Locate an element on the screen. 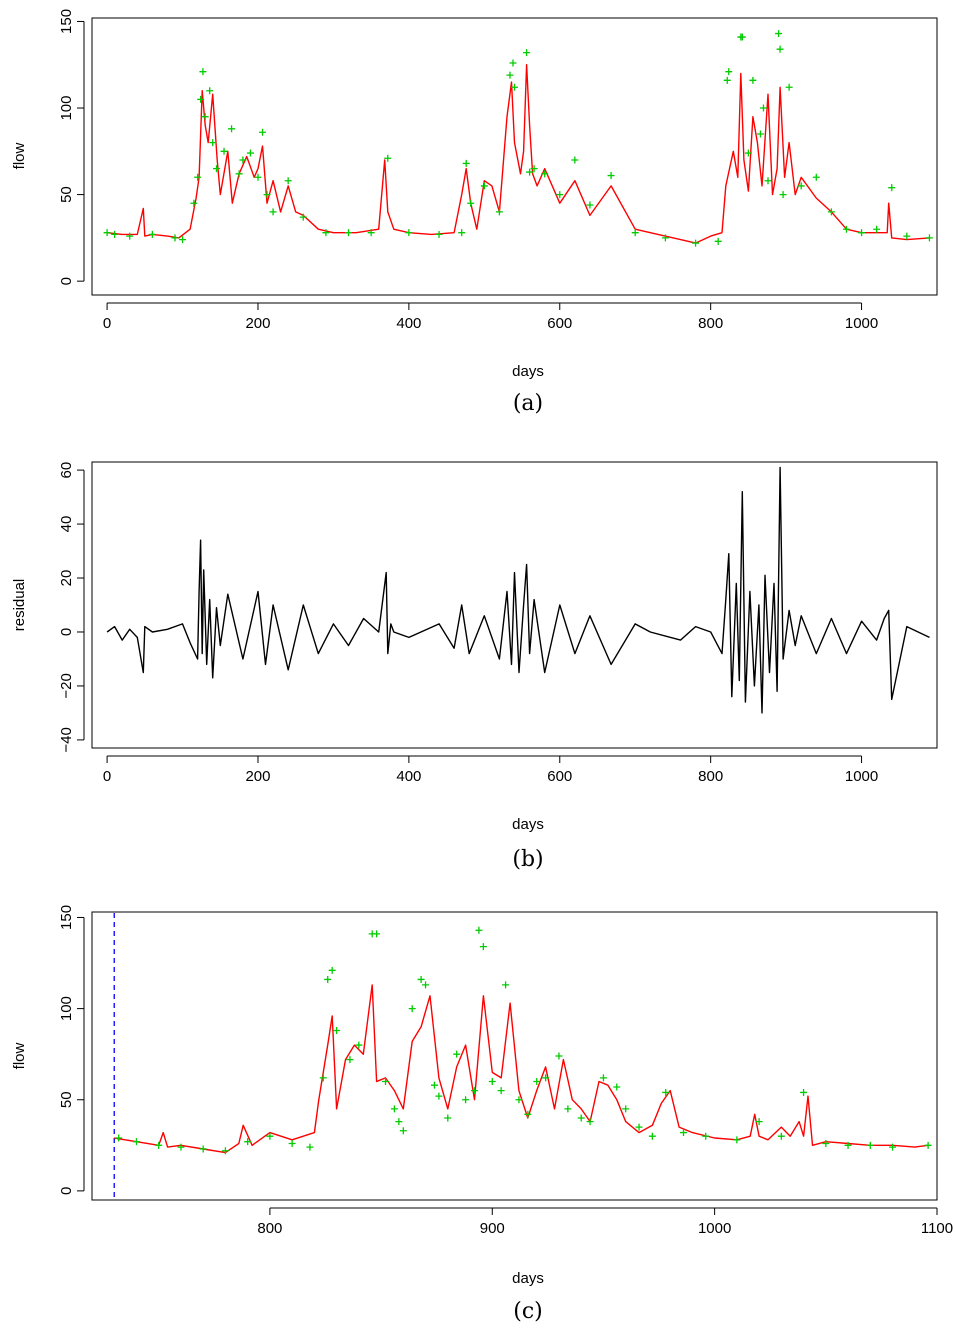 This screenshot has height=1329, width=955. x-tick-label-a: 800 is located at coordinates (710, 323).